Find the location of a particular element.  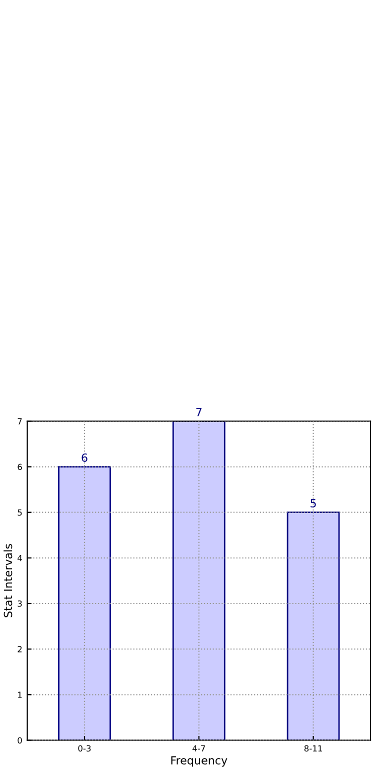

data-label: 6 is located at coordinates (85, 457).